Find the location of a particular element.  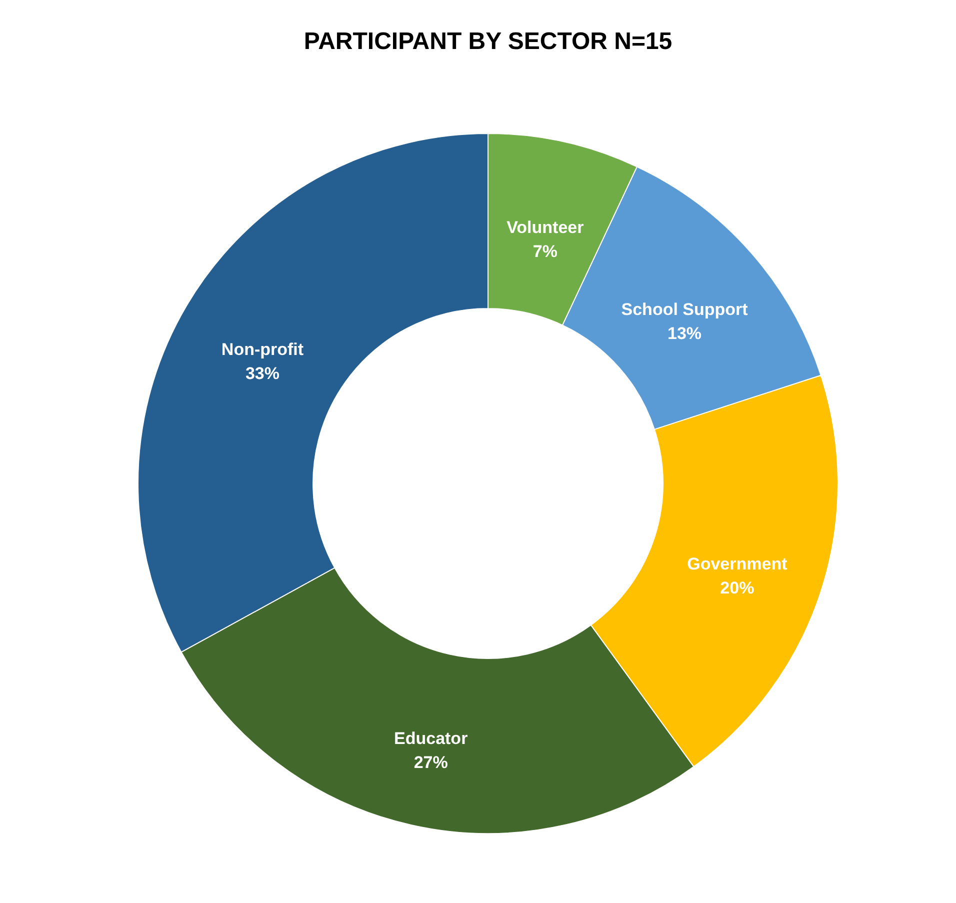

slice-label: School Support is located at coordinates (684, 310).